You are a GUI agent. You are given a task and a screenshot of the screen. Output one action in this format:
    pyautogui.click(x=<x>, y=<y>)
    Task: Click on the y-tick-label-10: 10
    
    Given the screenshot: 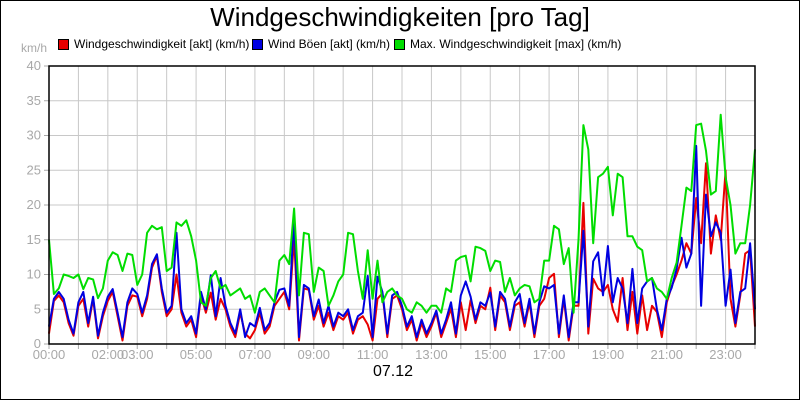 What is the action you would take?
    pyautogui.click(x=34, y=274)
    